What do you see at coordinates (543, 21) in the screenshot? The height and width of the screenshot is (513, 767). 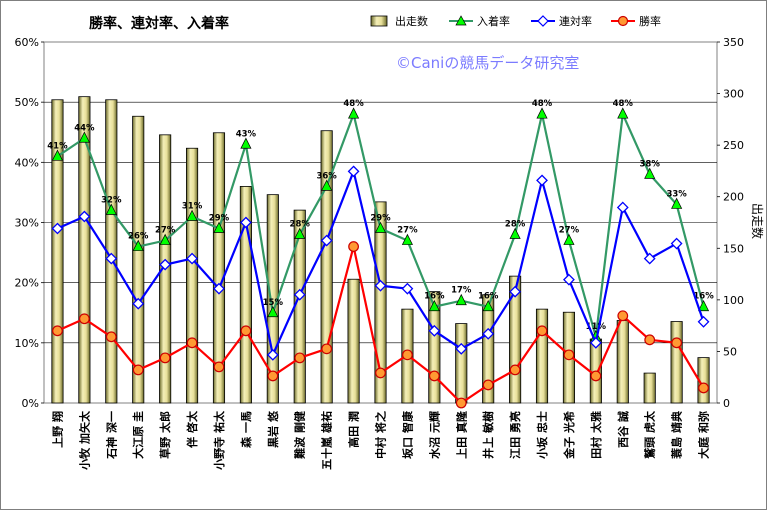 I see `legend-marker-quinella` at bounding box center [543, 21].